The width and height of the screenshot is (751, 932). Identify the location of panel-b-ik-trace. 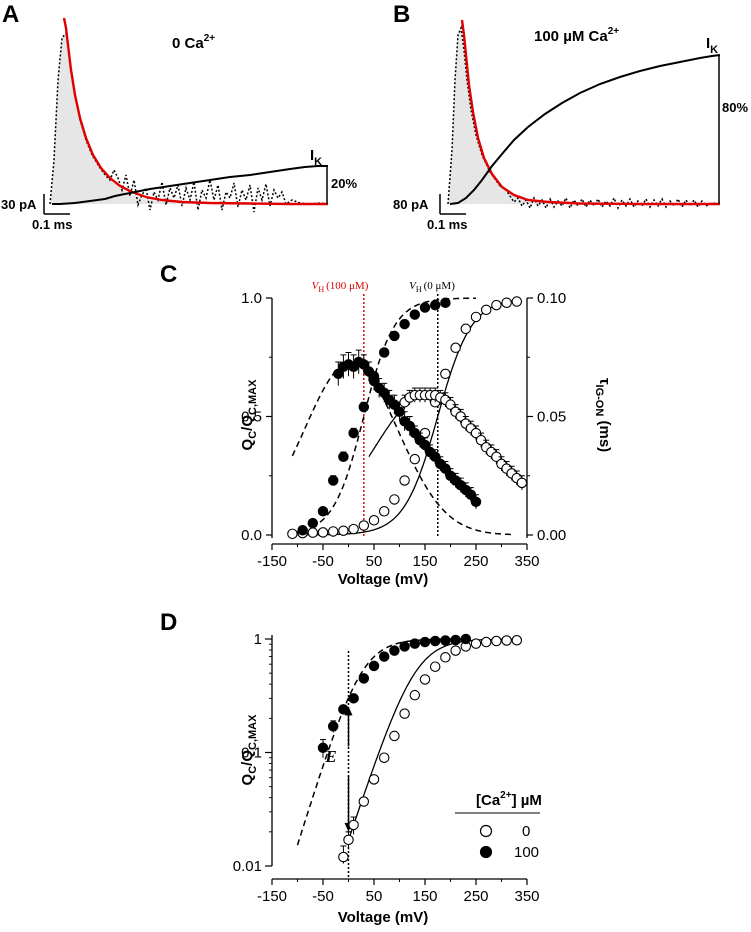
(585, 129).